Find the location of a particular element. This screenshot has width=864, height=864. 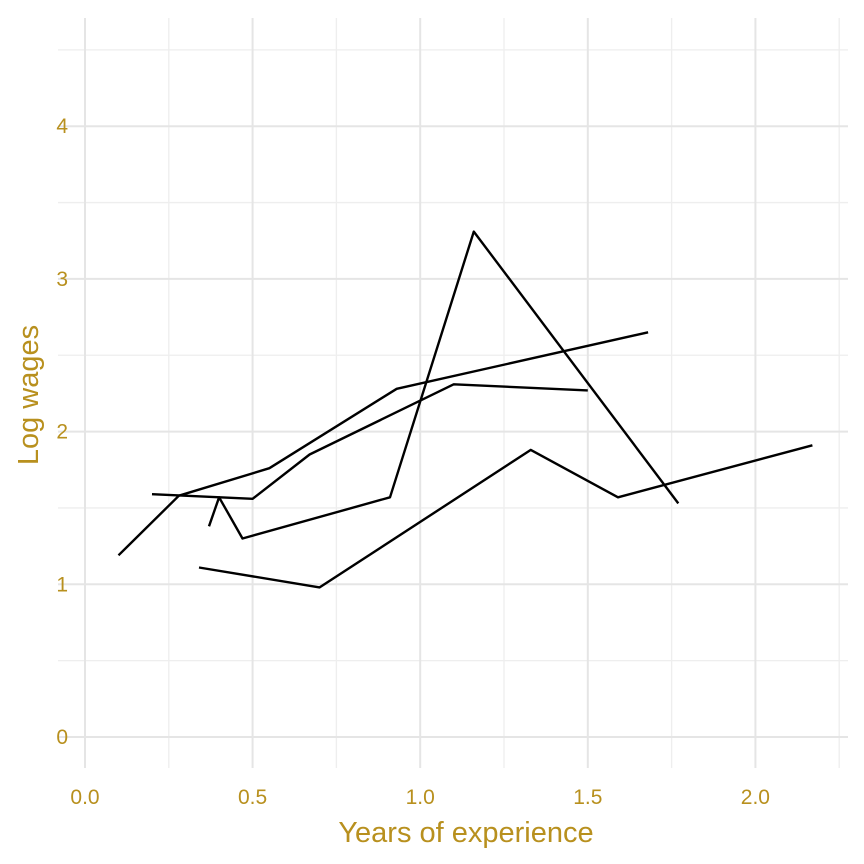

x-axis-tick-labels: 0.0 0.5 1.0 1.5 2.0 is located at coordinates (420, 797).